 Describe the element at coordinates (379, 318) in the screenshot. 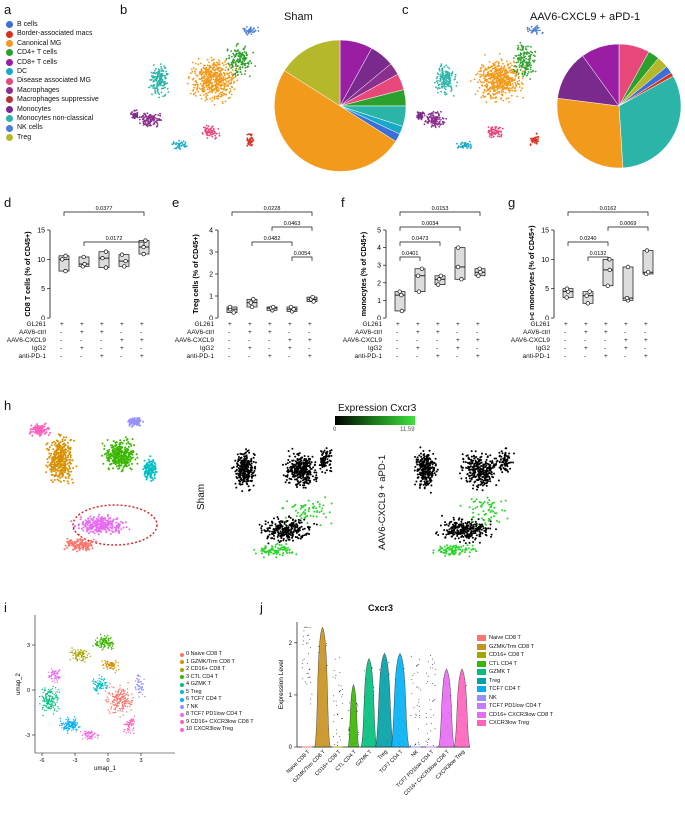

I see `y-tick-label: 0` at that location.